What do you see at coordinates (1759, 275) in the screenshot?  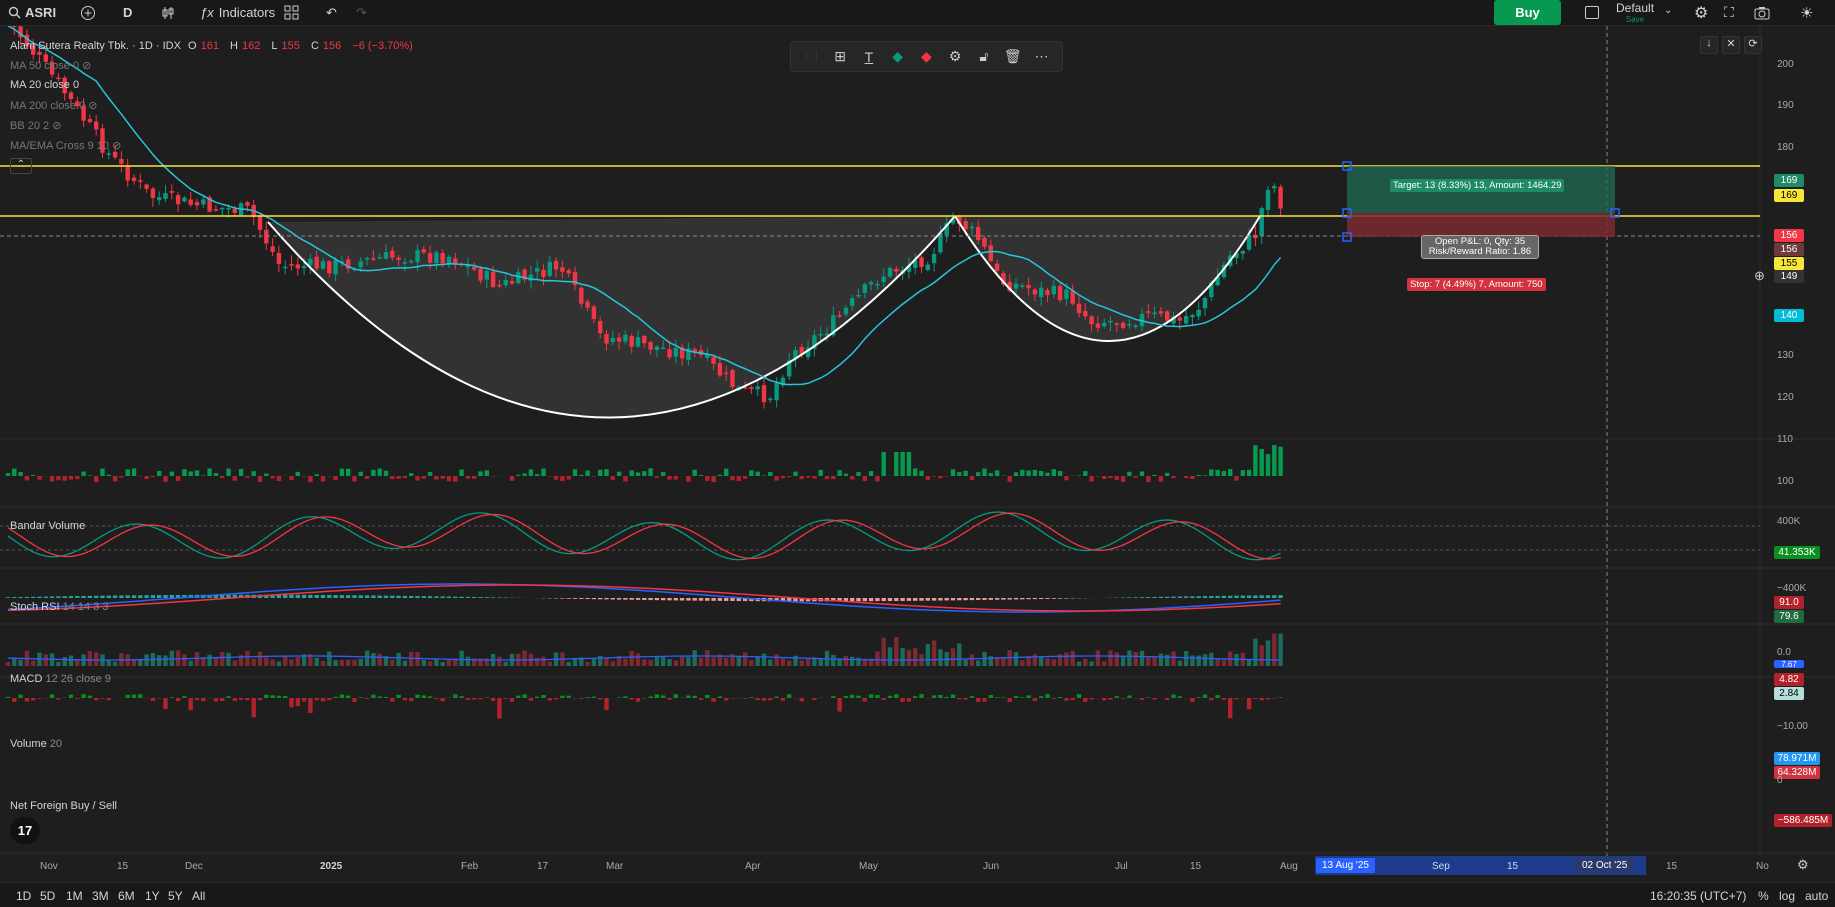 I see `add-alert-icon: ⊕` at bounding box center [1759, 275].